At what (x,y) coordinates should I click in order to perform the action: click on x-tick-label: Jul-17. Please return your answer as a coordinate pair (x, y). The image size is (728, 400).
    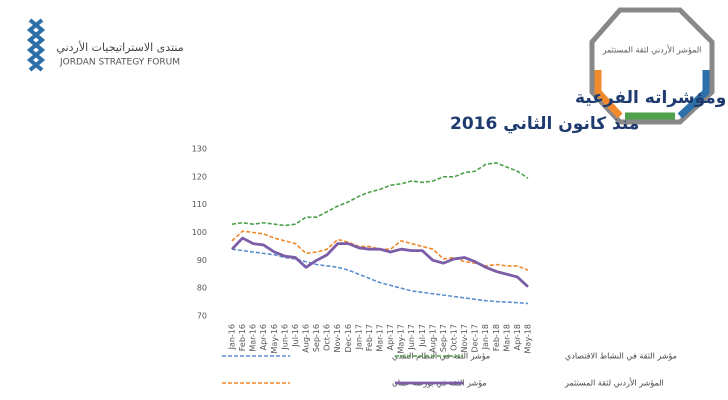
    Looking at the image, I should click on (422, 336).